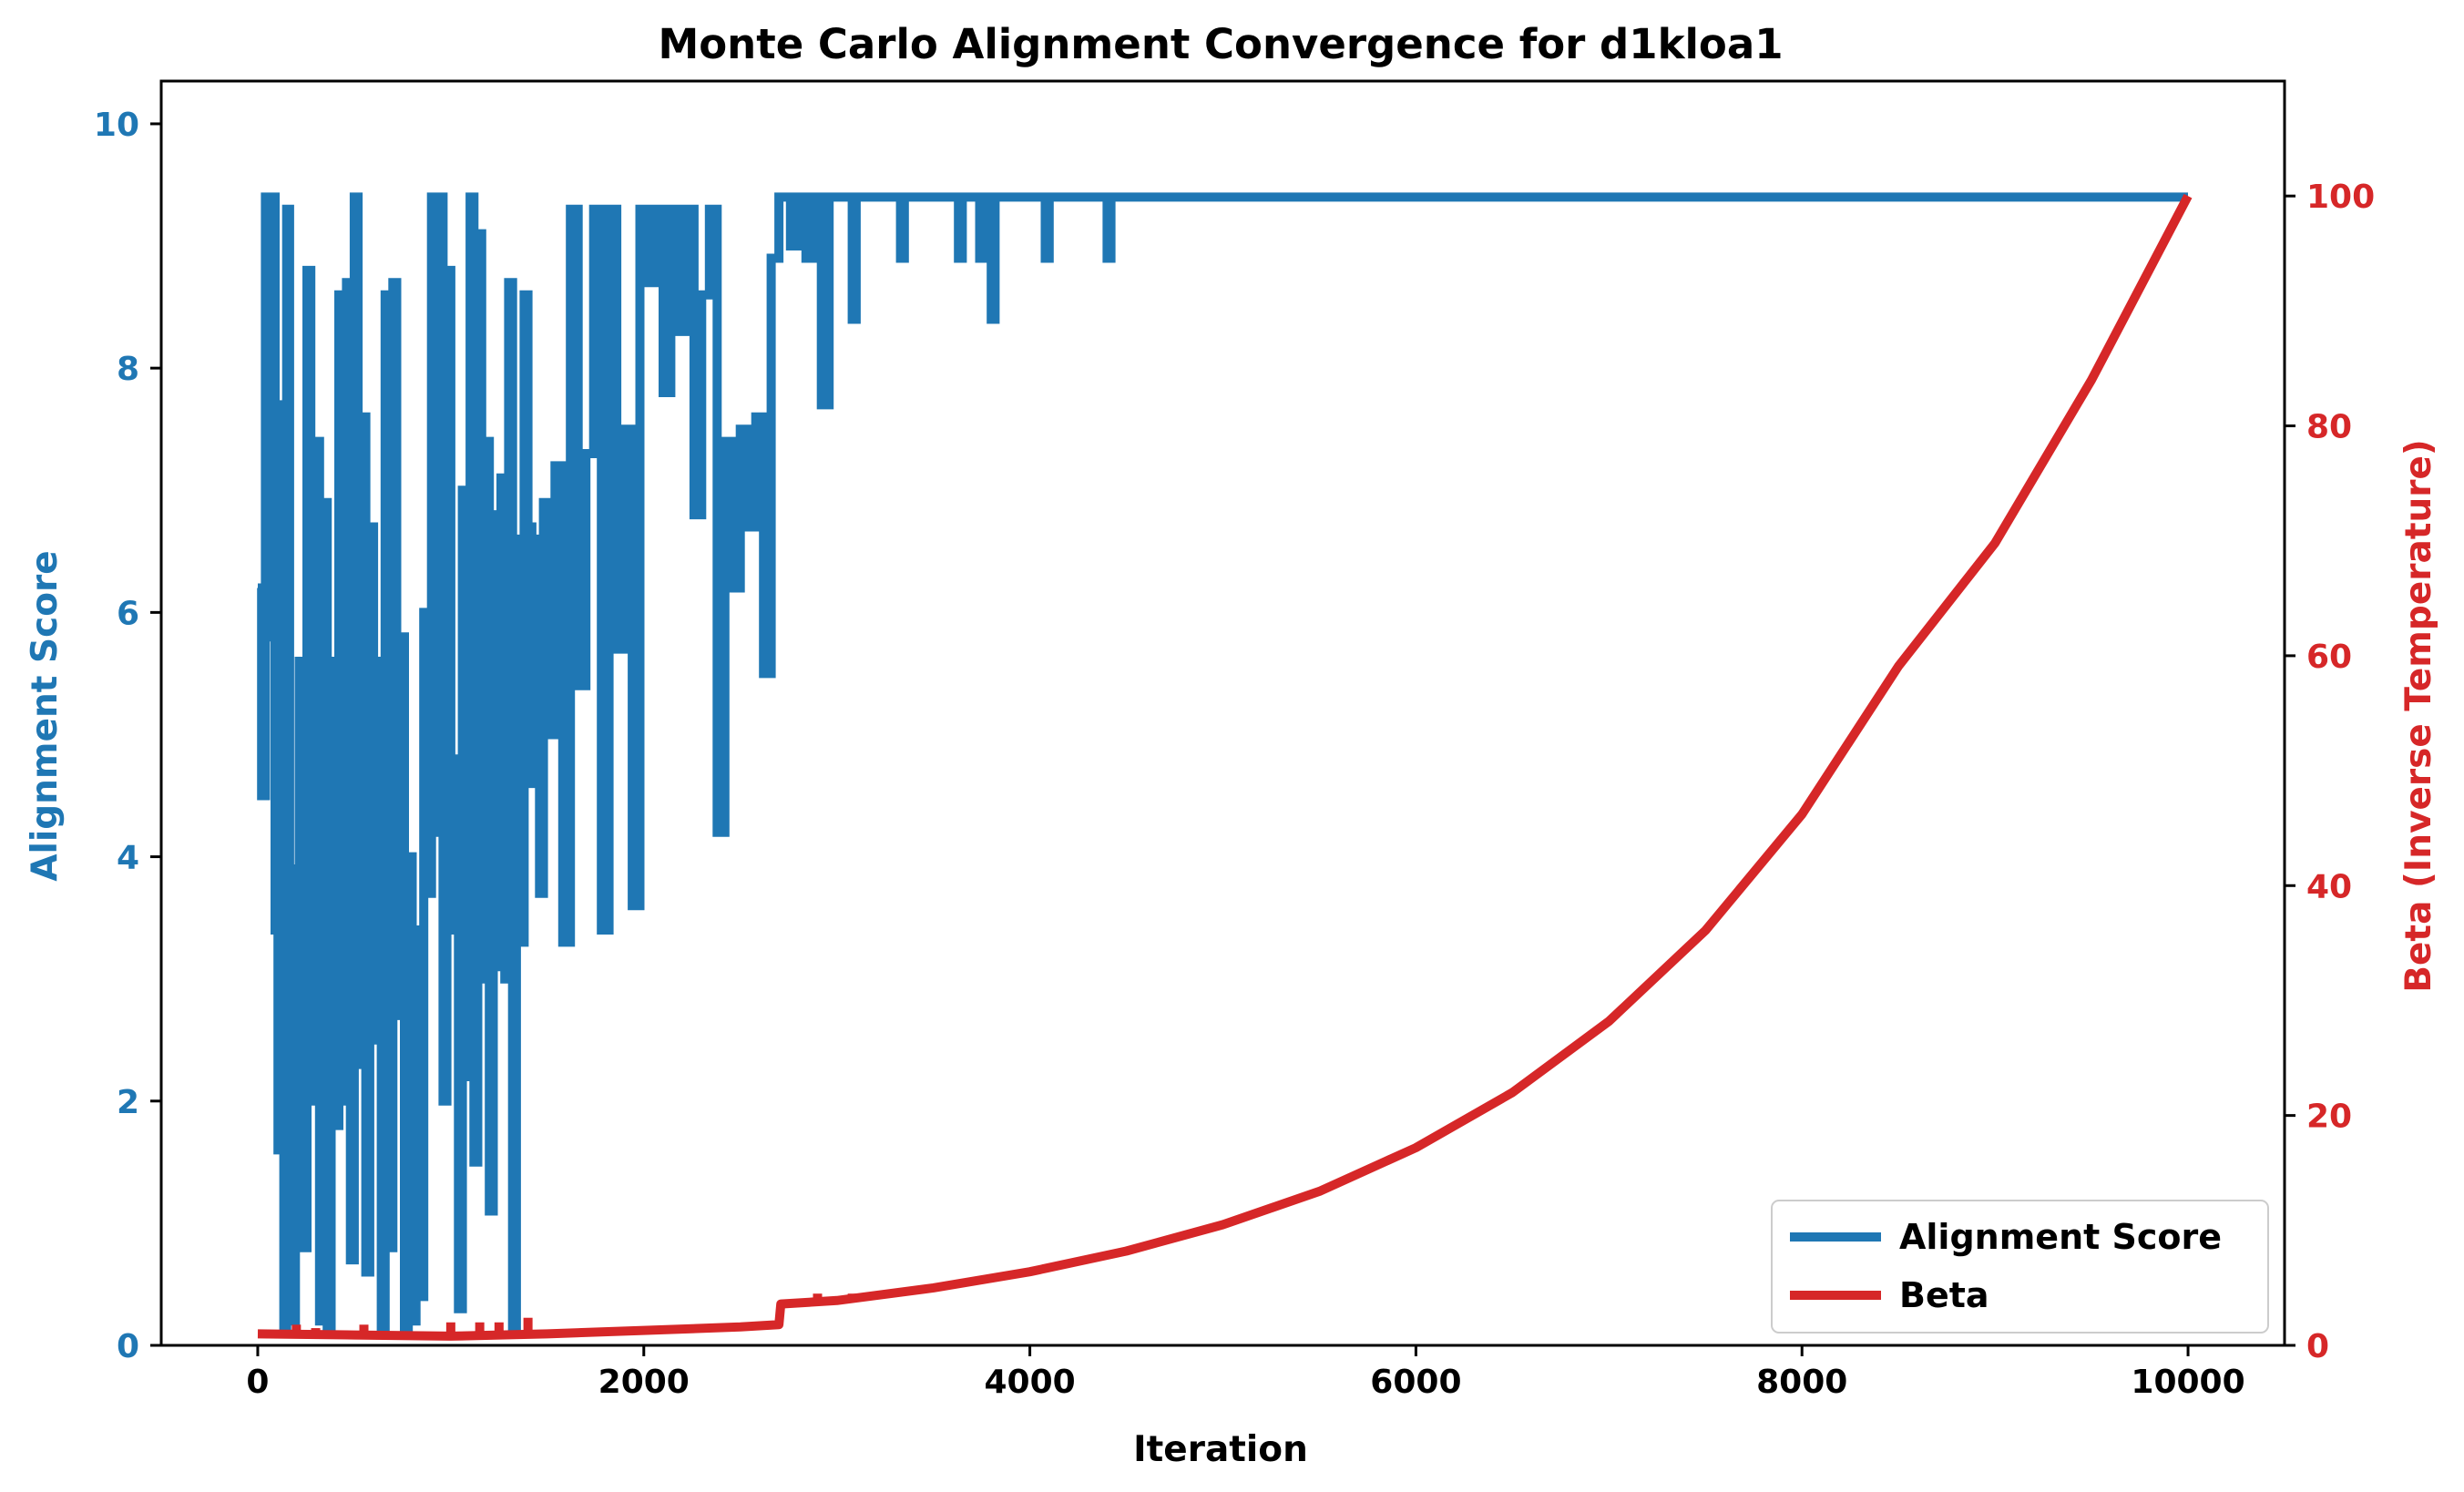  Describe the element at coordinates (45, 715) in the screenshot. I see `y-axis-left-title: Alignment Score` at that location.